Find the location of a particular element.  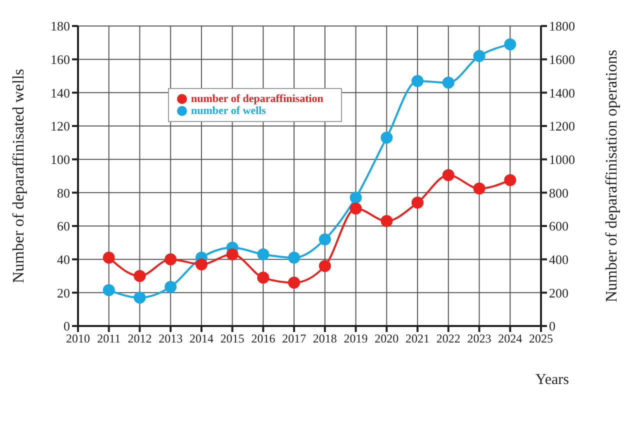

y-tick-label: 100 is located at coordinates (60, 159).